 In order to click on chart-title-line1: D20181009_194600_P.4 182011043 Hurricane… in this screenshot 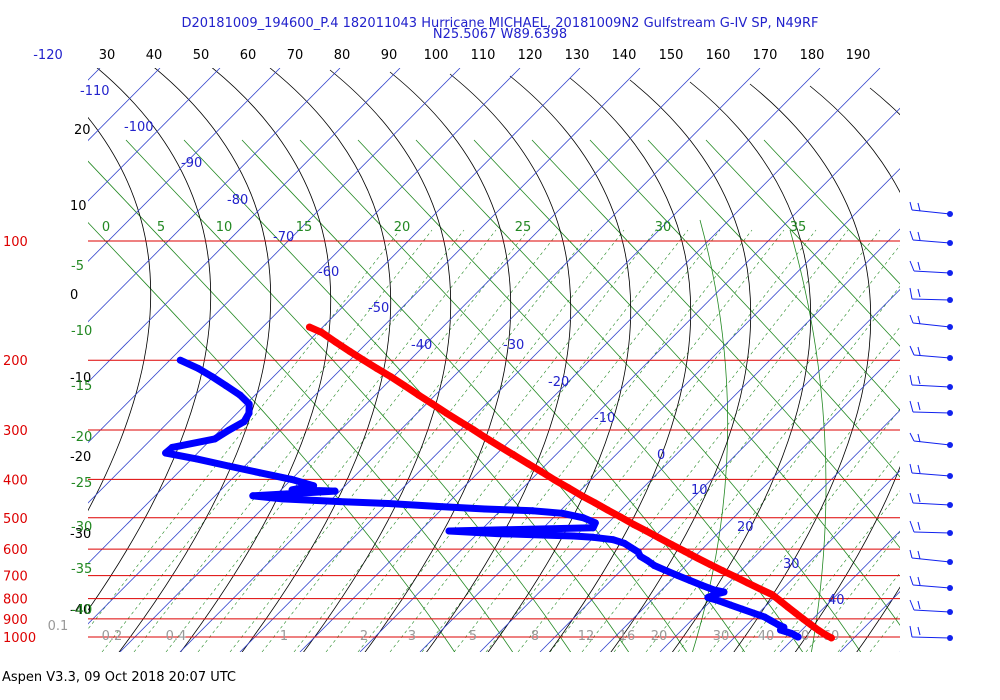, I will do `click(500, 23)`.